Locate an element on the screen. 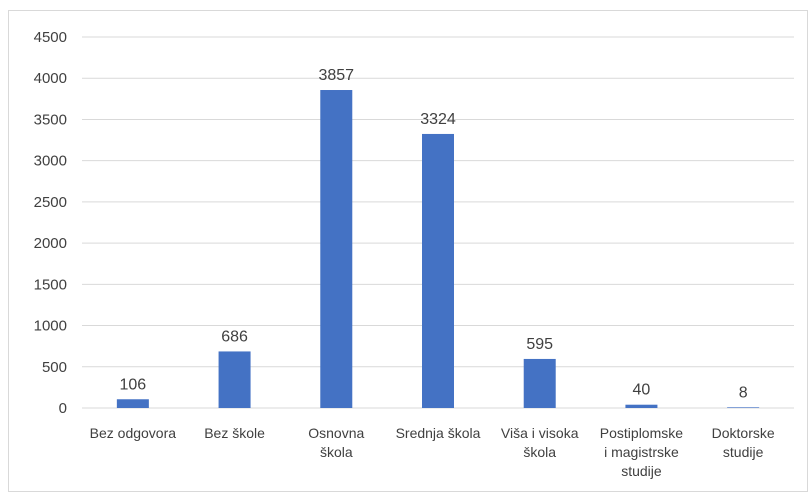 This screenshot has height=496, width=811. data-label: 3324 is located at coordinates (438, 119).